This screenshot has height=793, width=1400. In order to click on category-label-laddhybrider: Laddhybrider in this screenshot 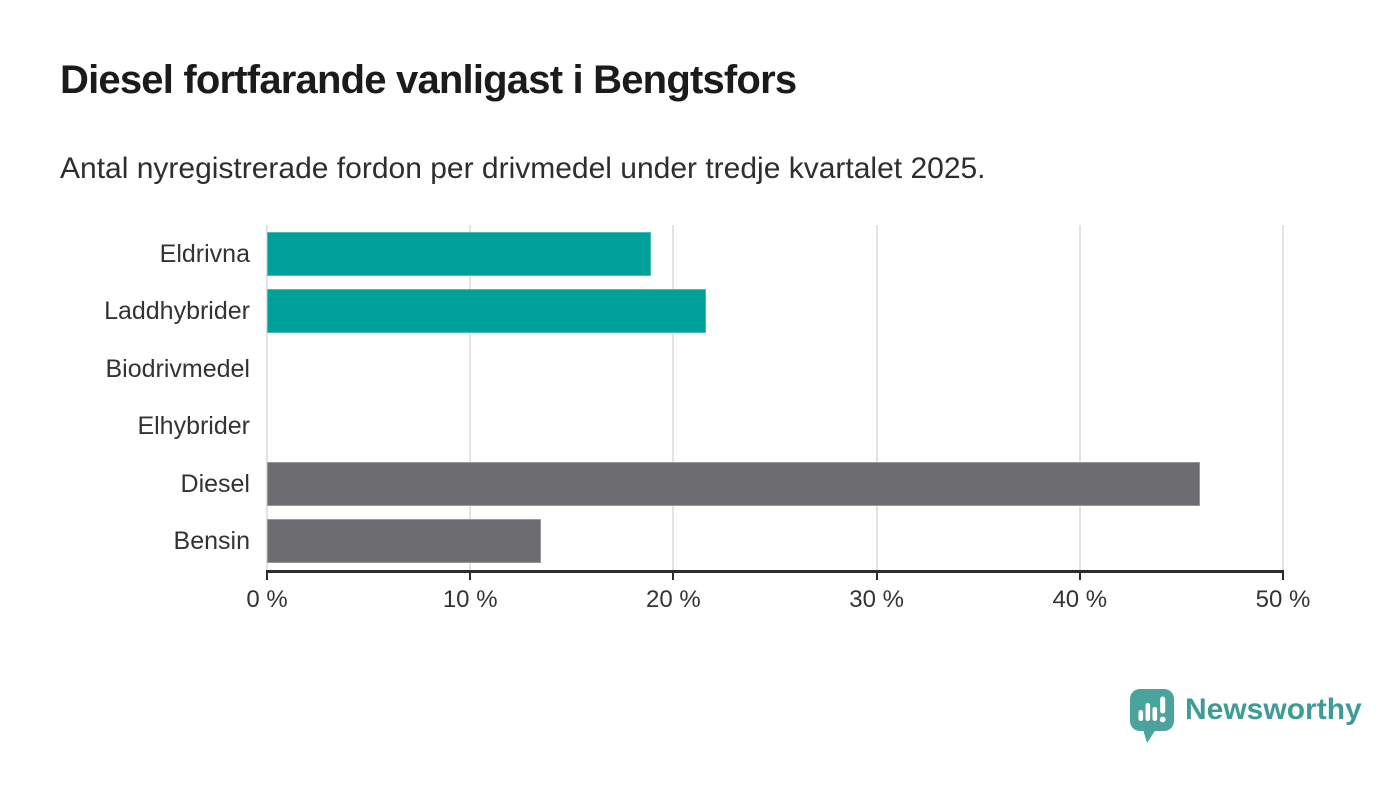, I will do `click(177, 311)`.